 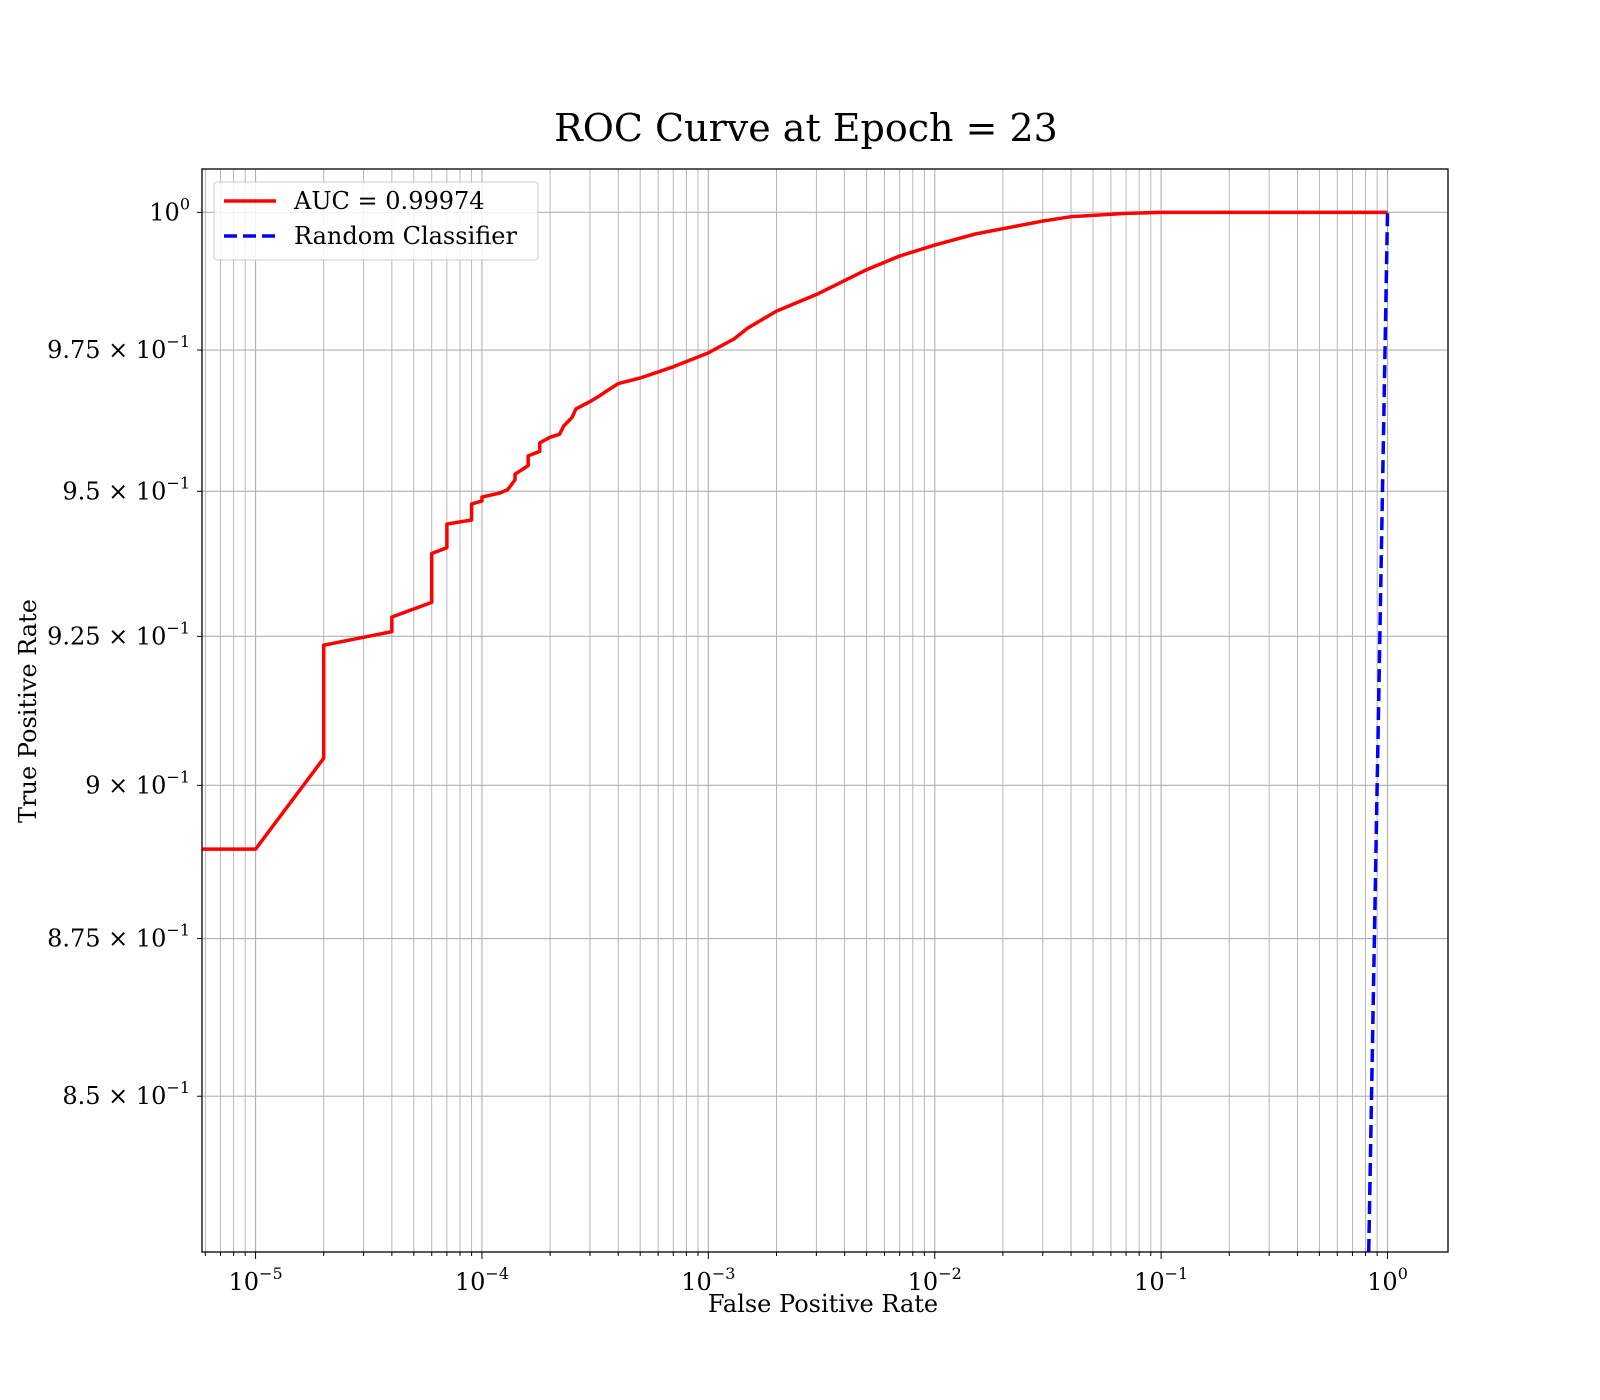 What do you see at coordinates (28, 711) in the screenshot?
I see `y-axis-label: True Positive Rate` at bounding box center [28, 711].